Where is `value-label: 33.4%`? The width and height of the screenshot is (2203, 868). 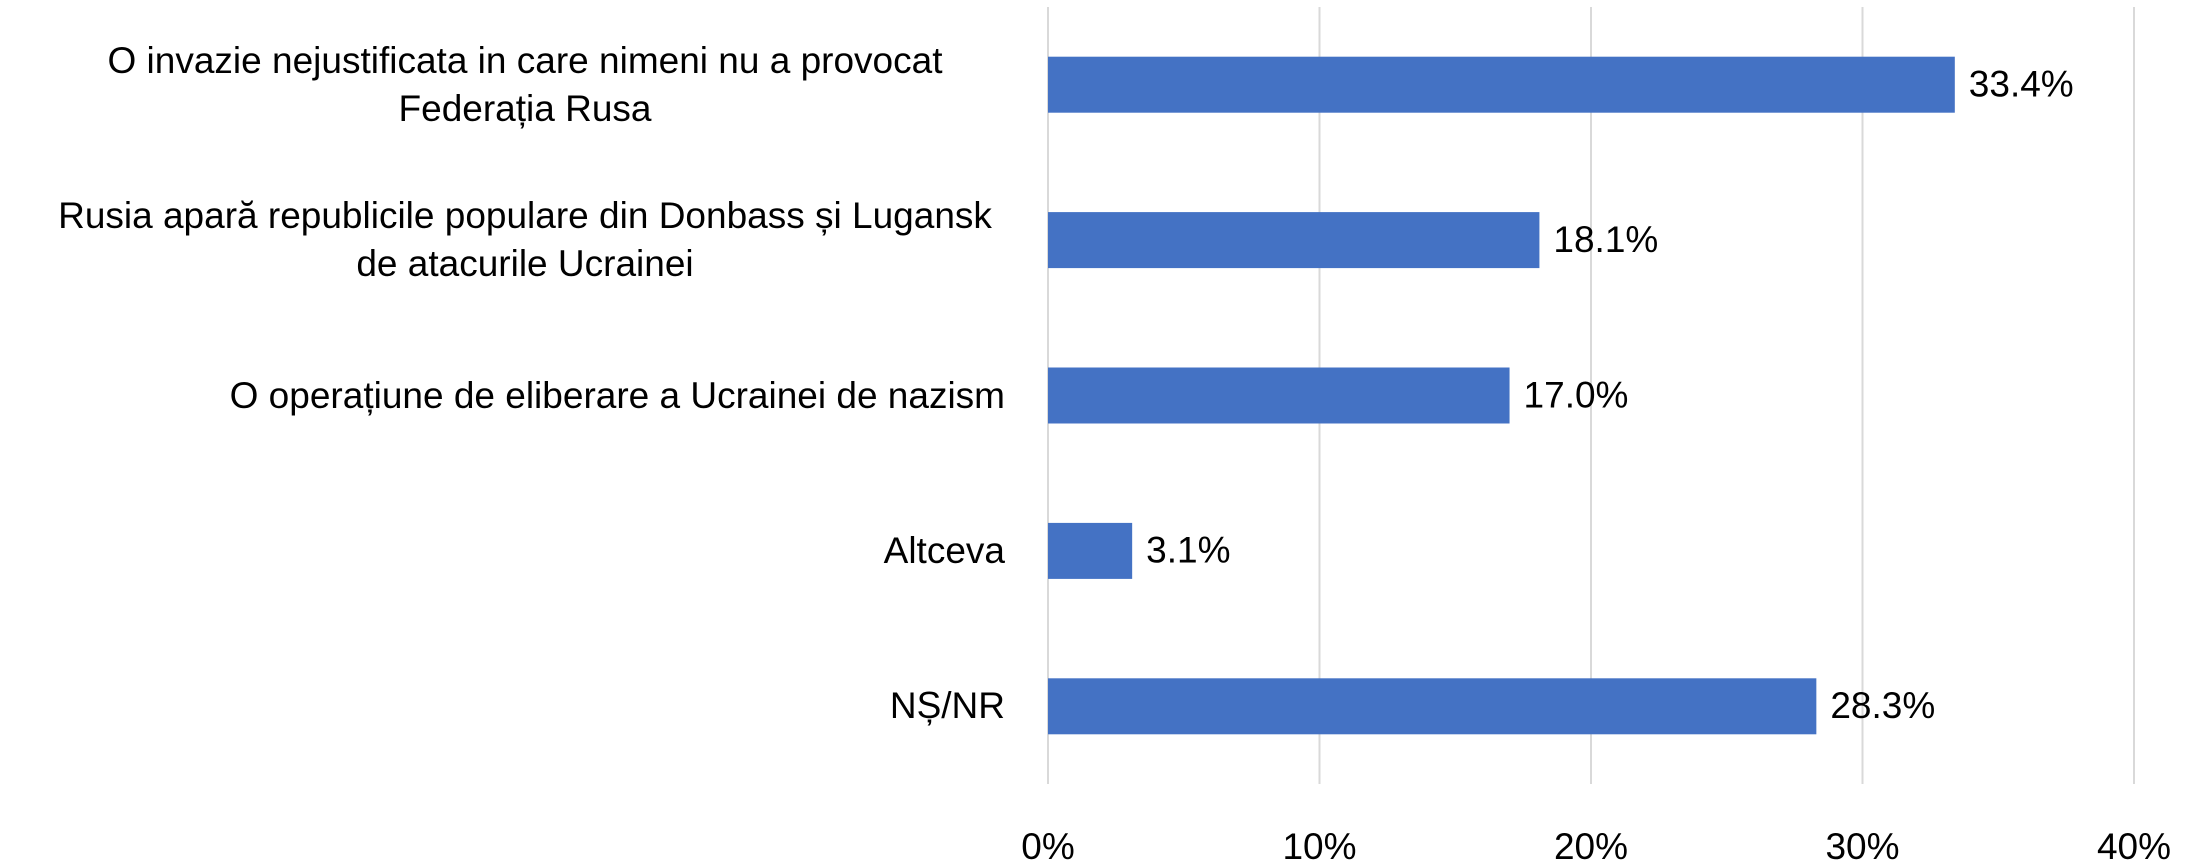 value-label: 33.4% is located at coordinates (2021, 83).